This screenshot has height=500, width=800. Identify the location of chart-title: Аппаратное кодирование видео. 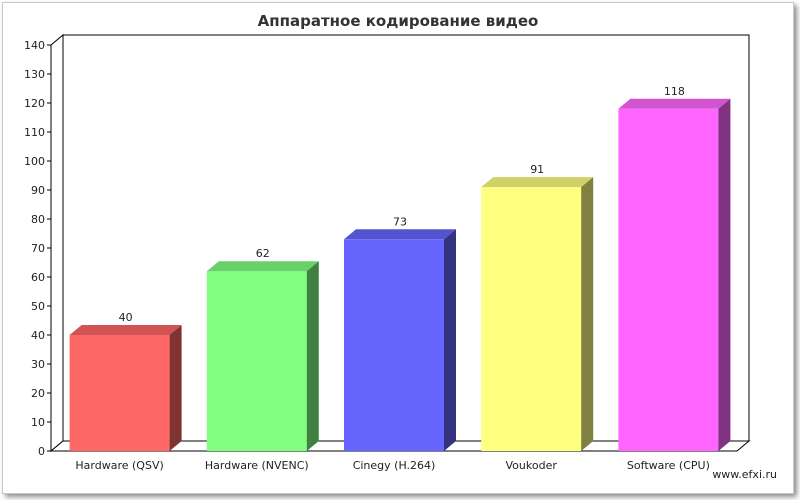
(398, 21).